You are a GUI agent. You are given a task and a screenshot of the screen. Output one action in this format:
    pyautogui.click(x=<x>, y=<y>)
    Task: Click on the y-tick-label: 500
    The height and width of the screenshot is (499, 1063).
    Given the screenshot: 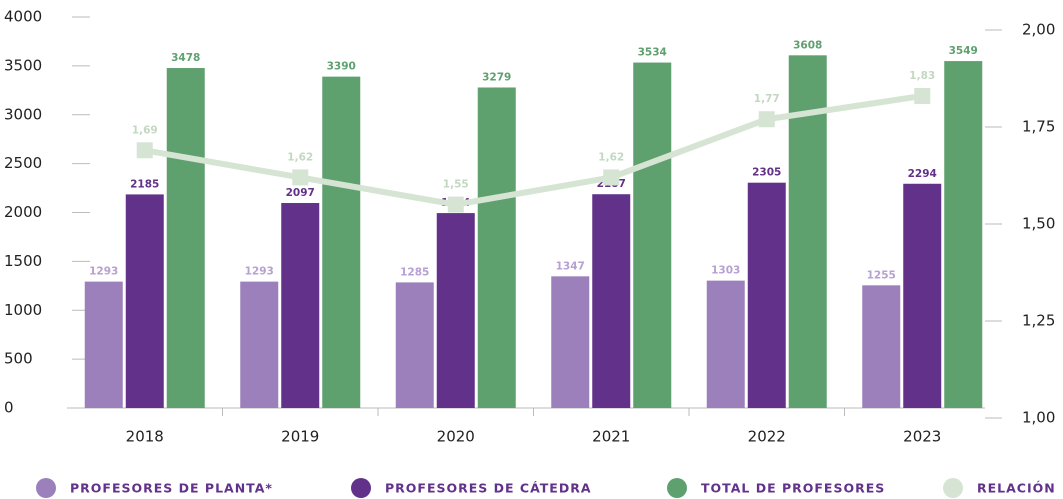 What is the action you would take?
    pyautogui.click(x=18, y=359)
    